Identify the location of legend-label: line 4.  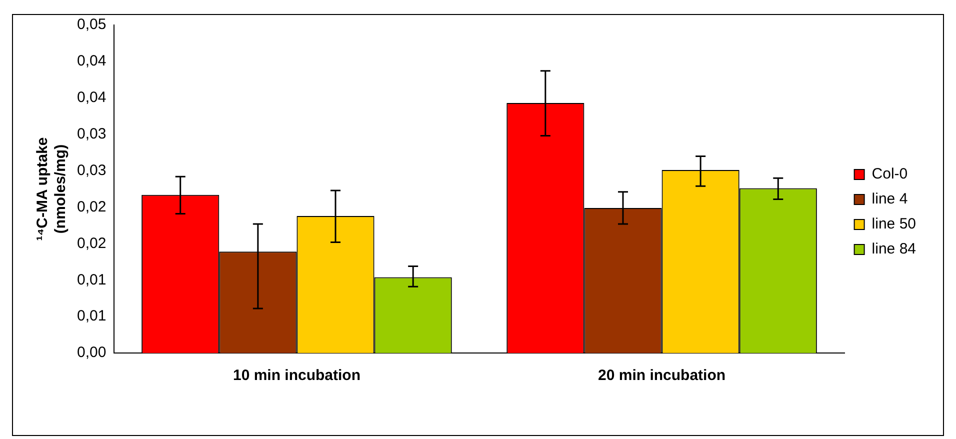
(890, 199).